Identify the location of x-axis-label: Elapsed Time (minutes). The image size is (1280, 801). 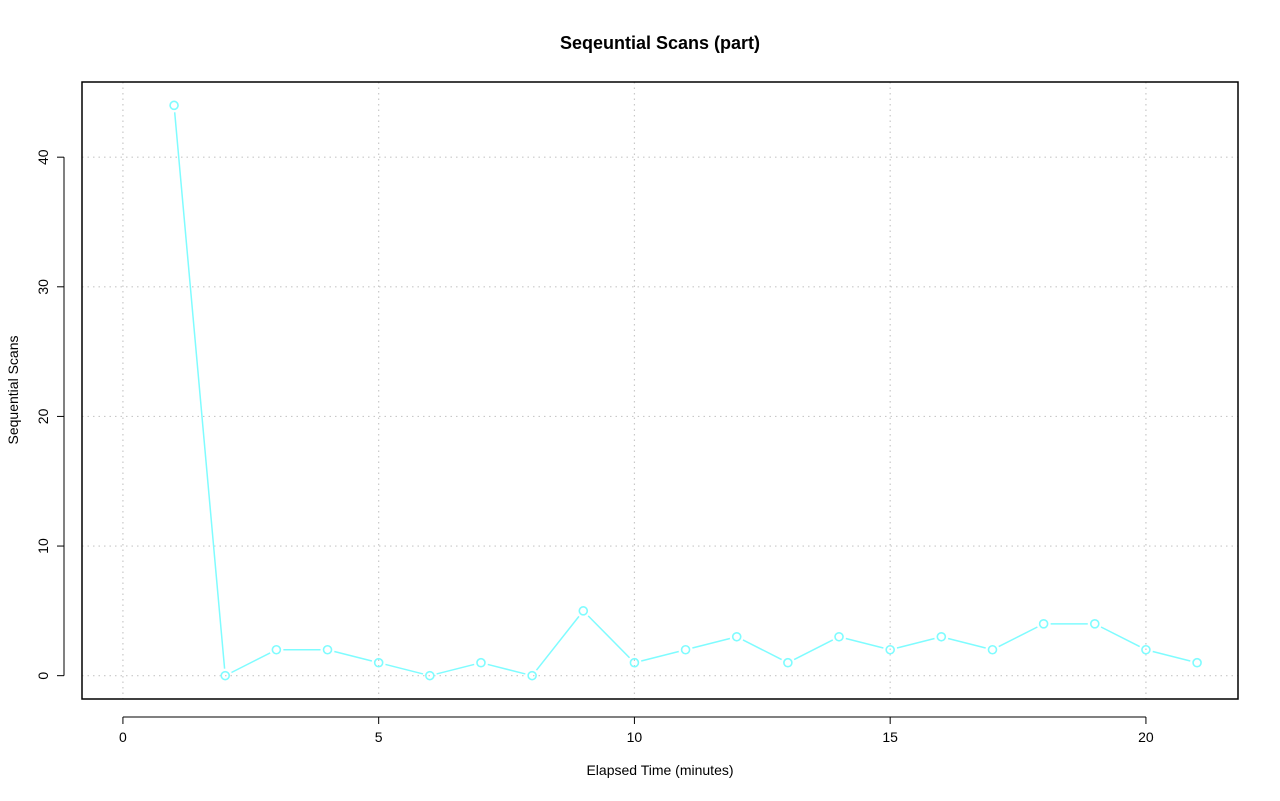
(659, 770).